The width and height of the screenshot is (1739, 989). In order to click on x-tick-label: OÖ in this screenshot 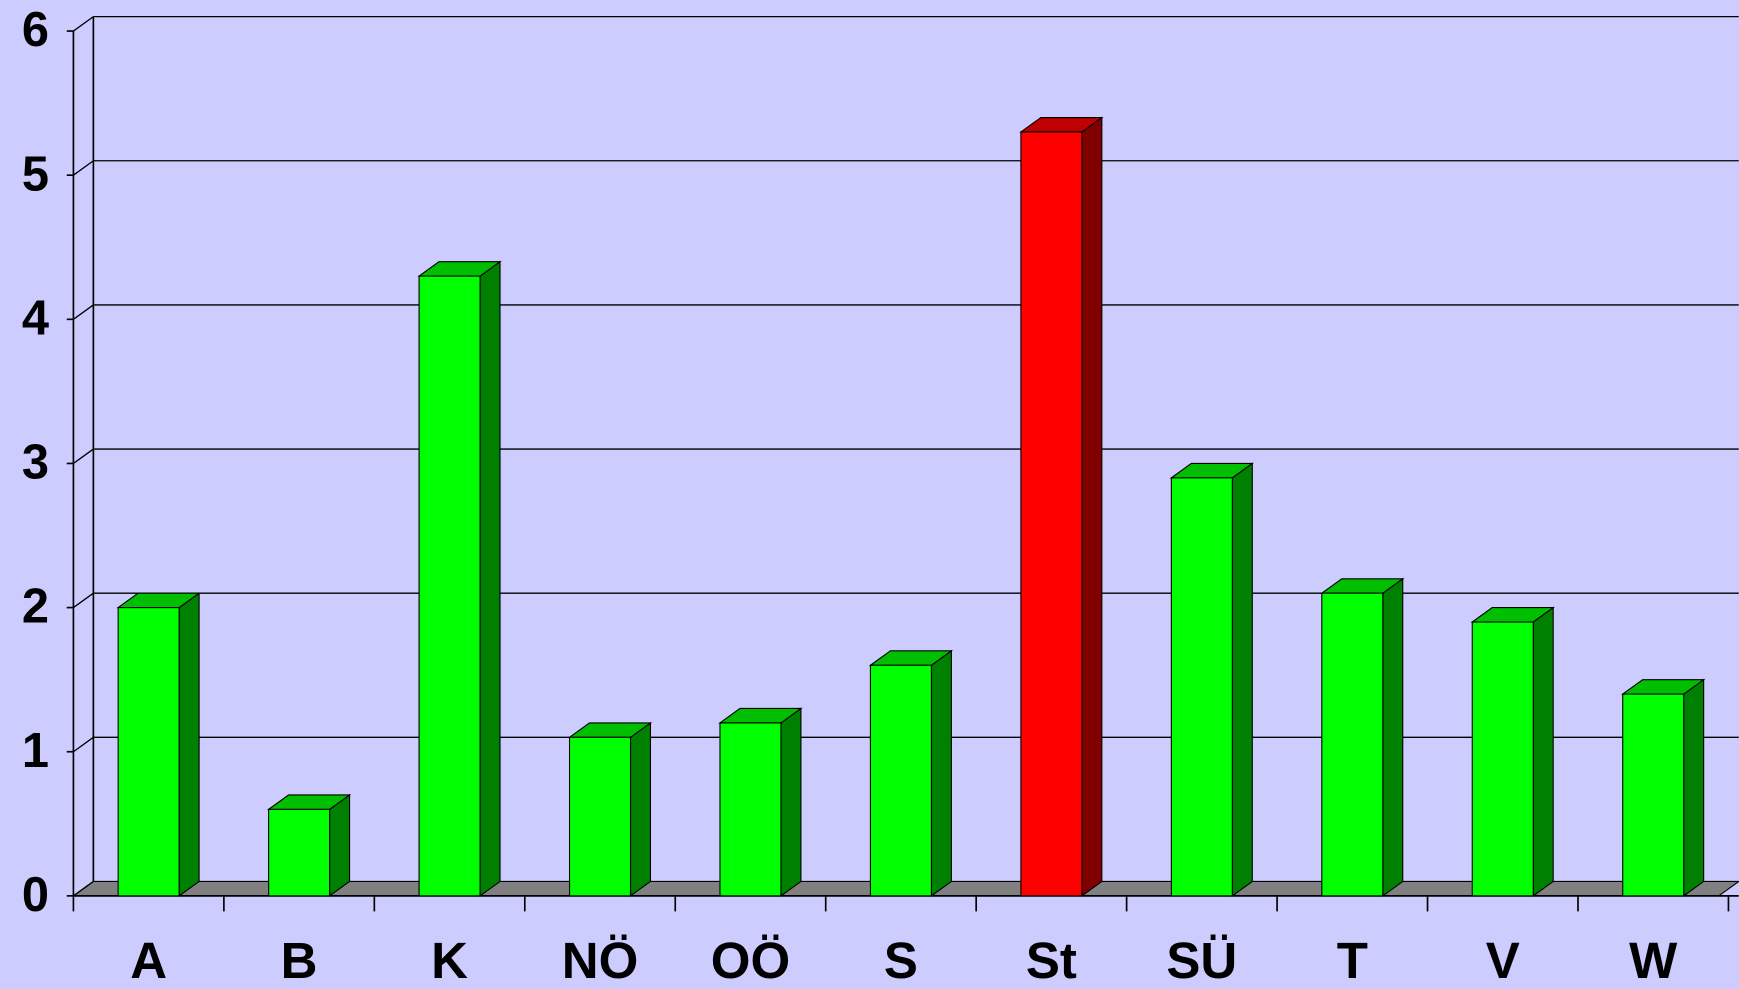, I will do `click(750, 960)`.